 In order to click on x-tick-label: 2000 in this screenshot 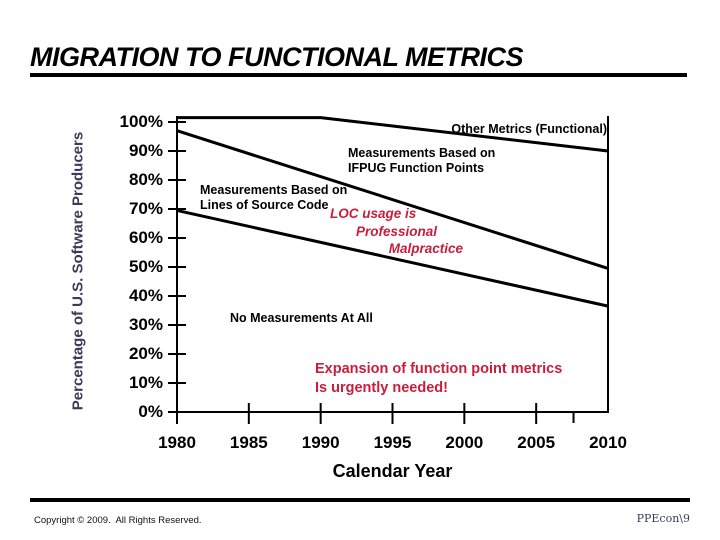, I will do `click(464, 442)`.